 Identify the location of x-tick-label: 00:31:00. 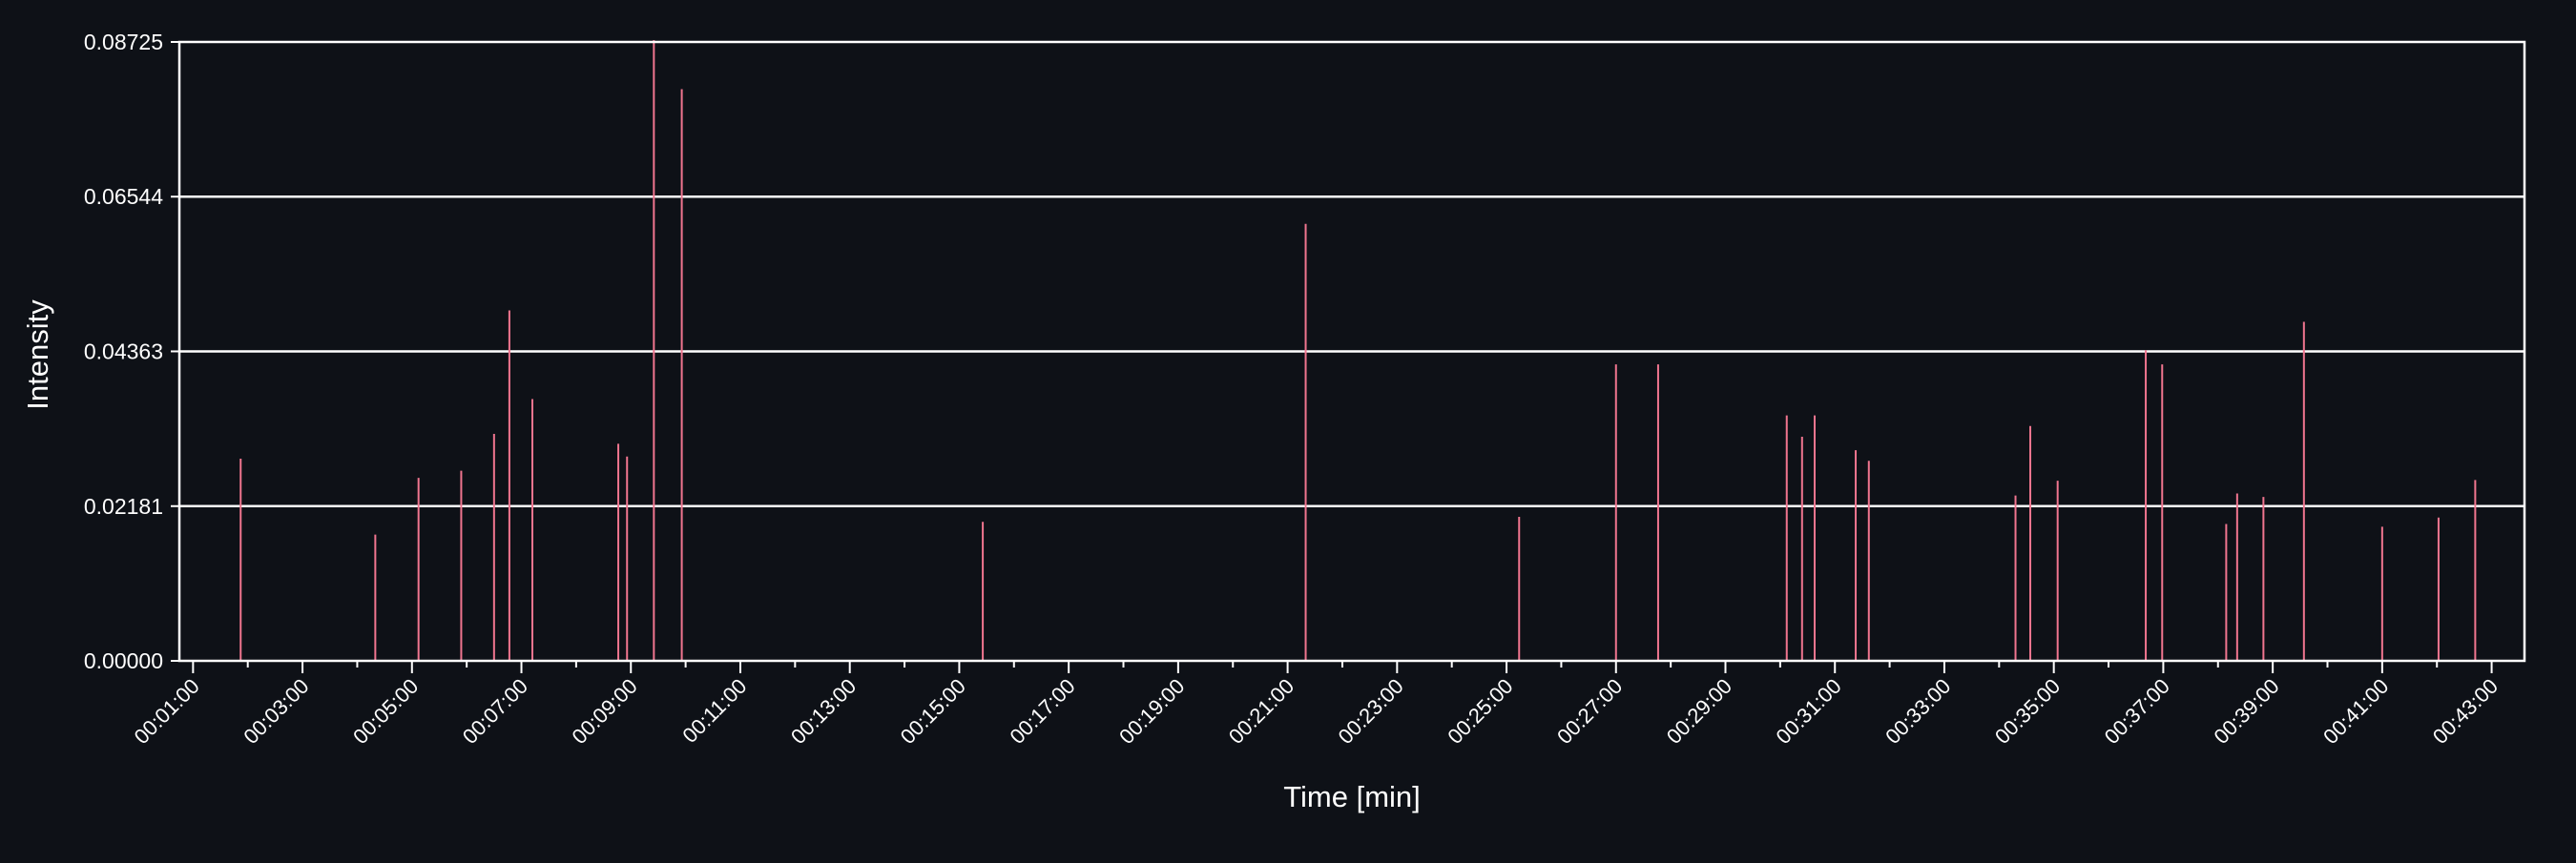
(1809, 711).